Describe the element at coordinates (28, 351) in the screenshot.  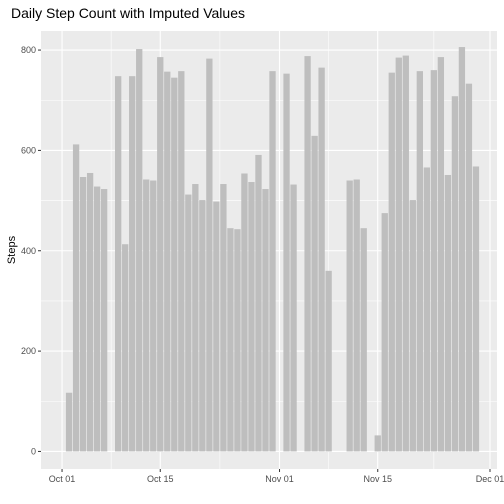
I see `y-tick-label: 200` at that location.